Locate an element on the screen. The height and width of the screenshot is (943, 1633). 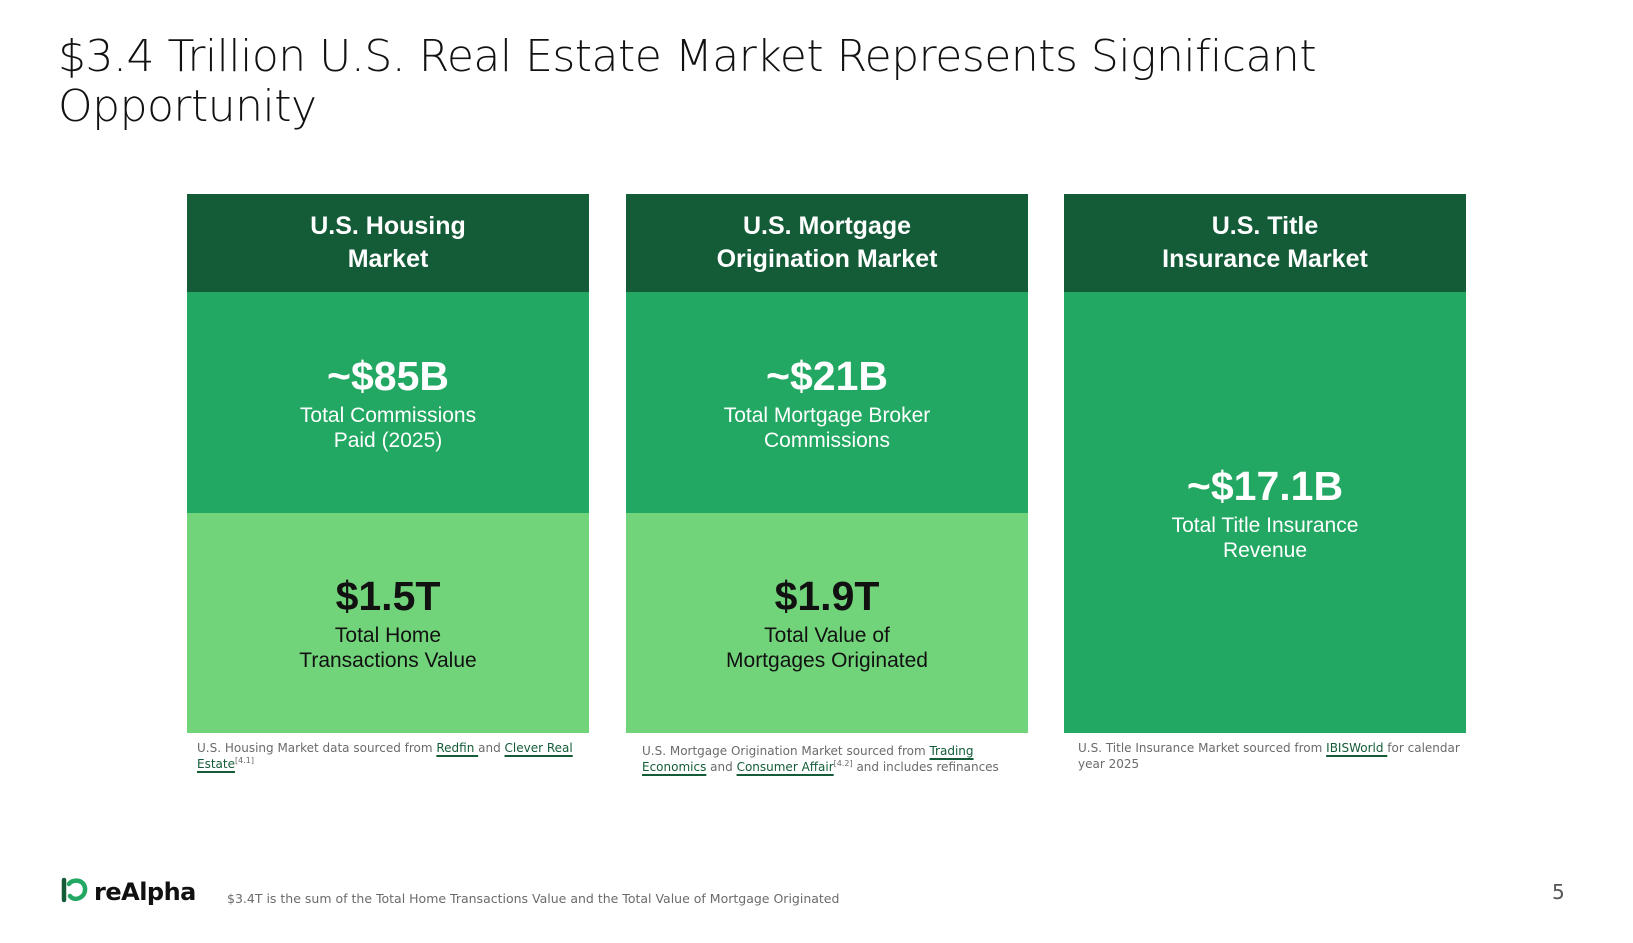
transactions-value: $1.5T is located at coordinates (388, 596).